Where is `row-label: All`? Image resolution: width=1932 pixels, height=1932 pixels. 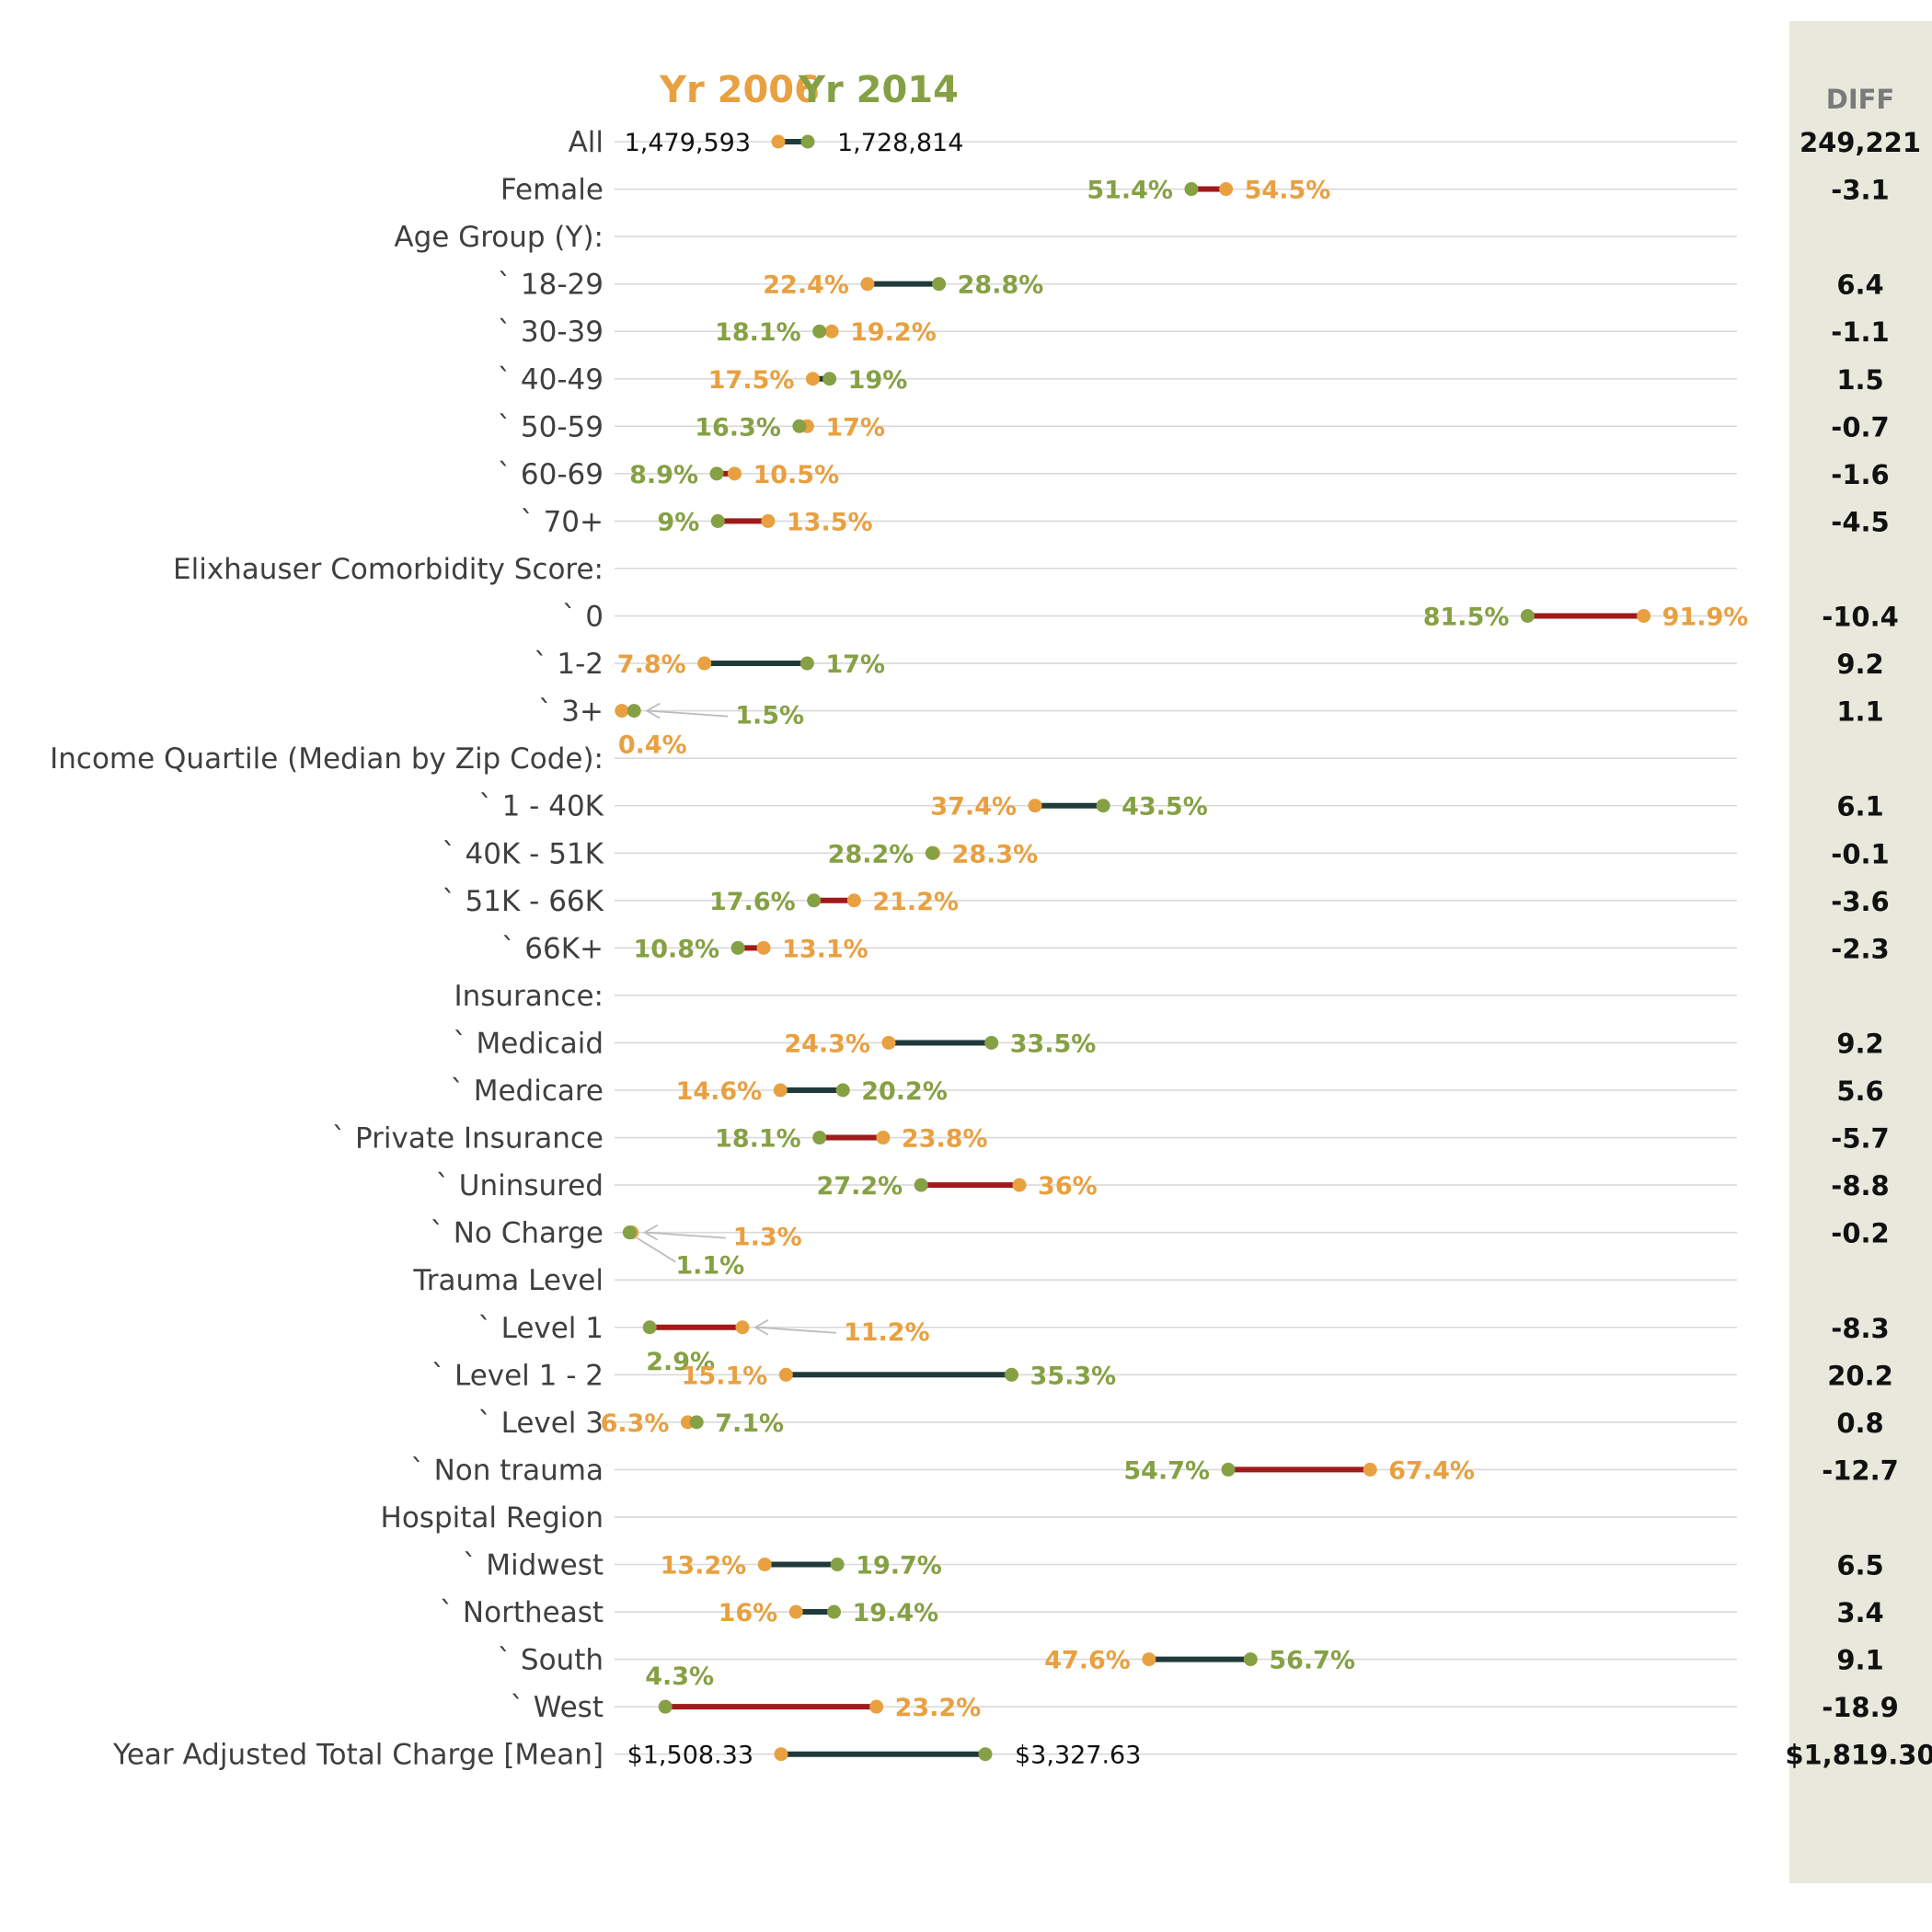 row-label: All is located at coordinates (586, 142).